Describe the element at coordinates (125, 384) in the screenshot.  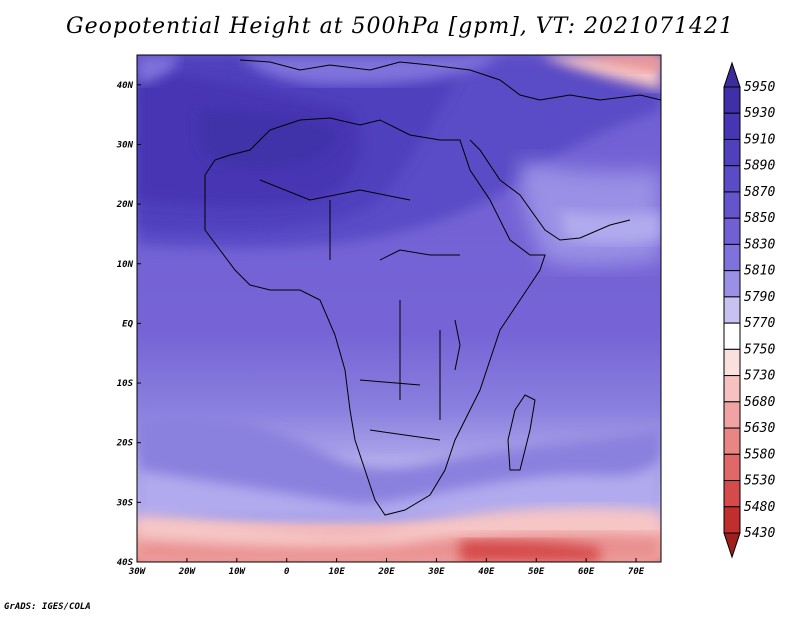
I see `lat-tick-label: 10S` at that location.